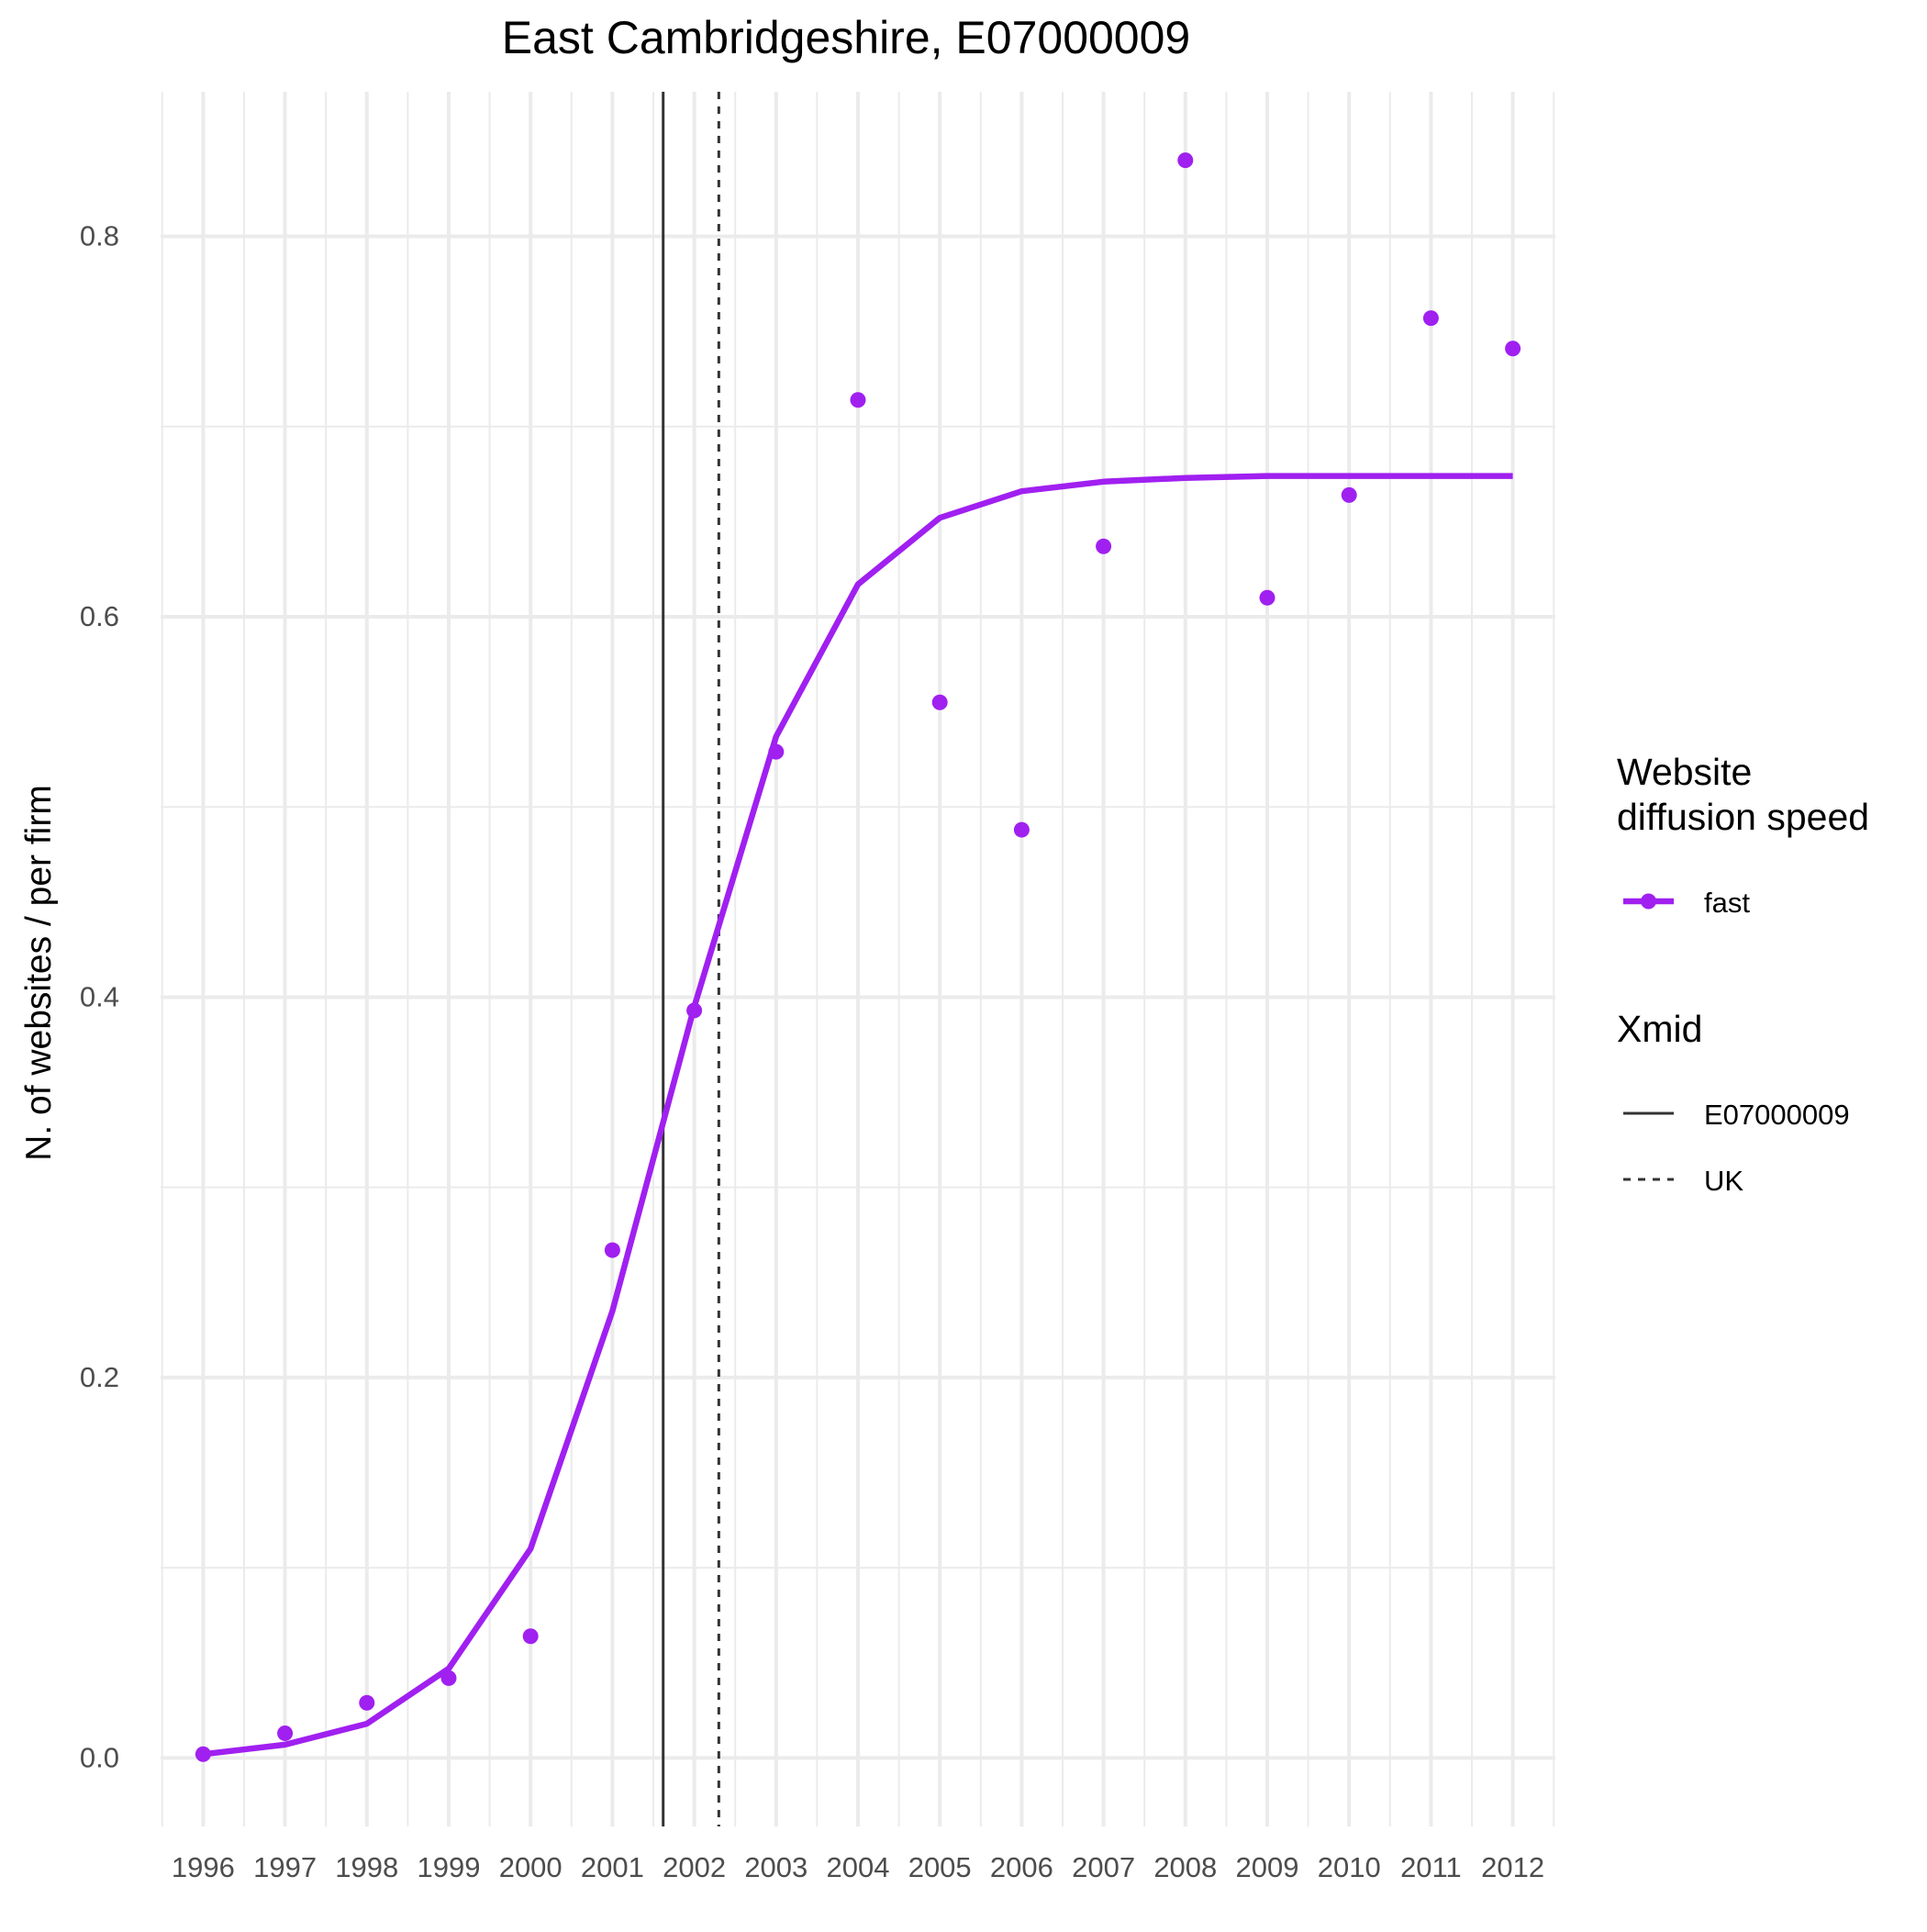  I want to click on x-tick-label: 1996, so click(203, 1867).